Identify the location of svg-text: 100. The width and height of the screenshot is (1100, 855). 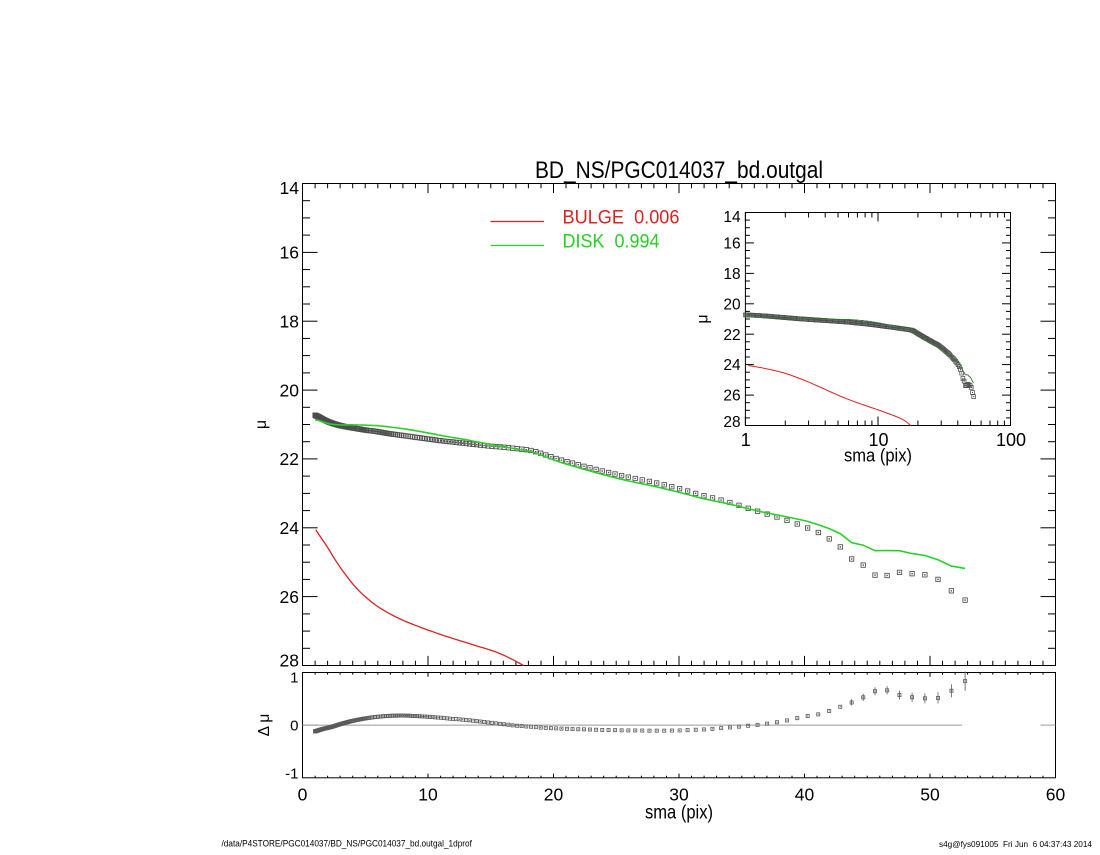
(1011, 440).